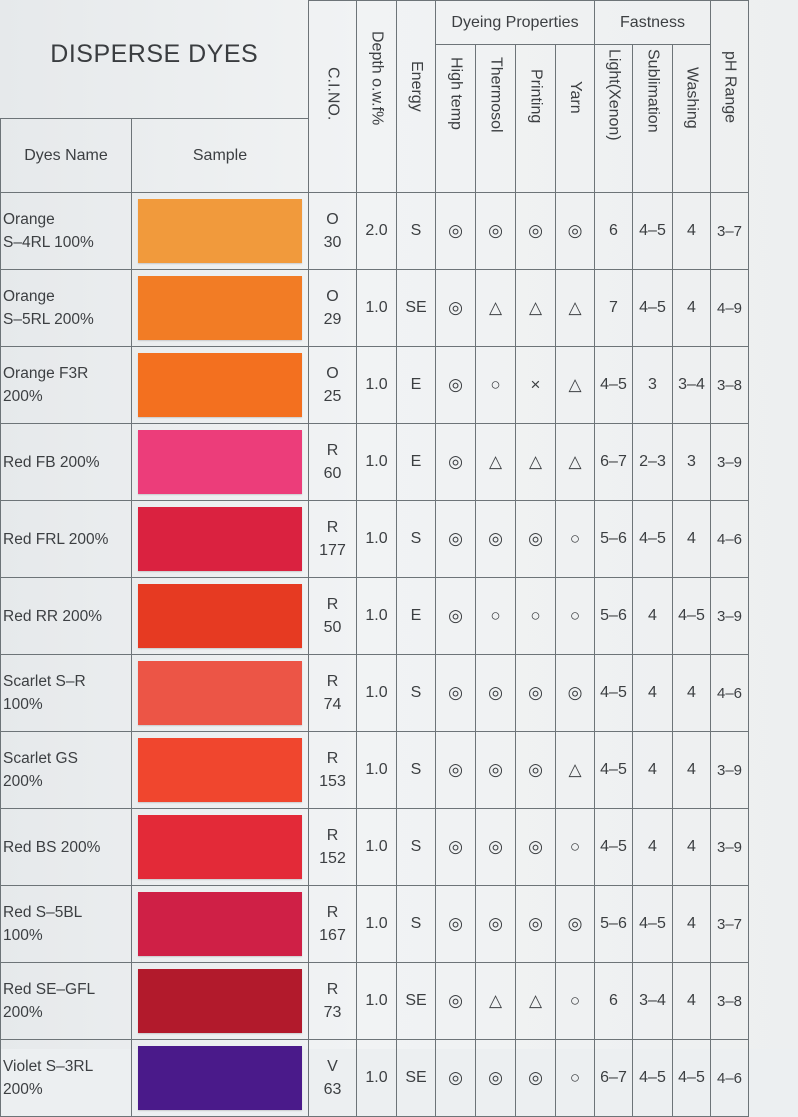  What do you see at coordinates (332, 858) in the screenshot?
I see `ci-number: 152` at bounding box center [332, 858].